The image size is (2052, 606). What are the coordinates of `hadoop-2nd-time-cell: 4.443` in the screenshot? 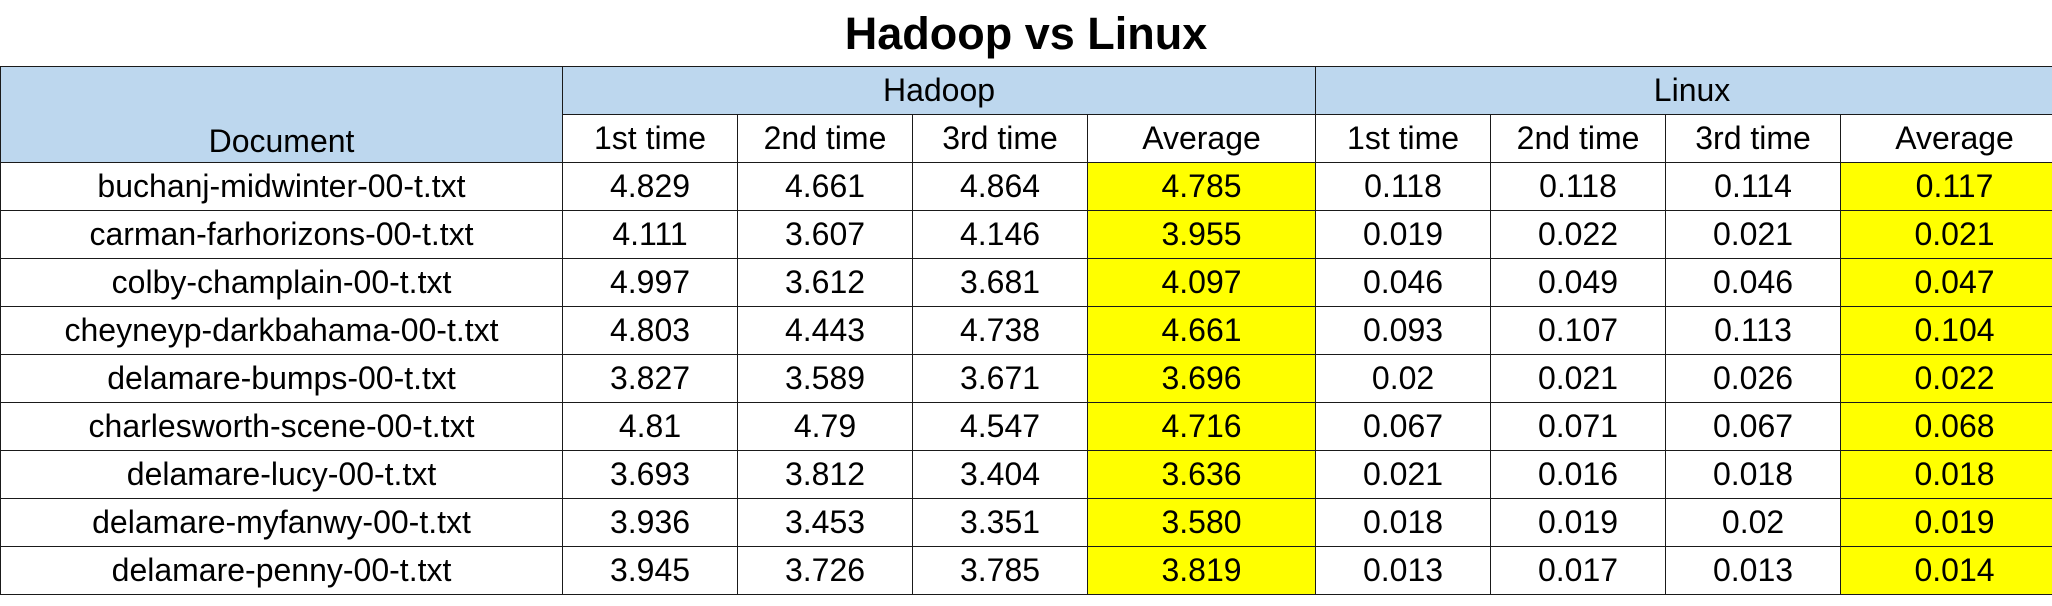 It's located at (825, 330).